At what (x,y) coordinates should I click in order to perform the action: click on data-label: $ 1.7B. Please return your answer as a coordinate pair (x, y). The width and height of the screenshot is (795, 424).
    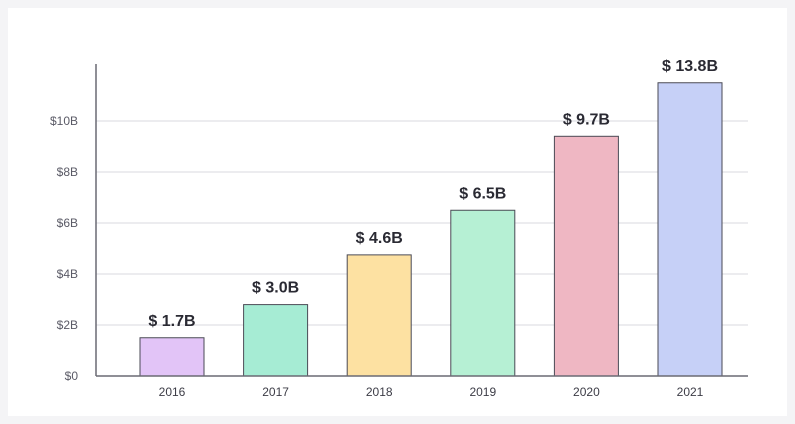
    Looking at the image, I should click on (171, 321).